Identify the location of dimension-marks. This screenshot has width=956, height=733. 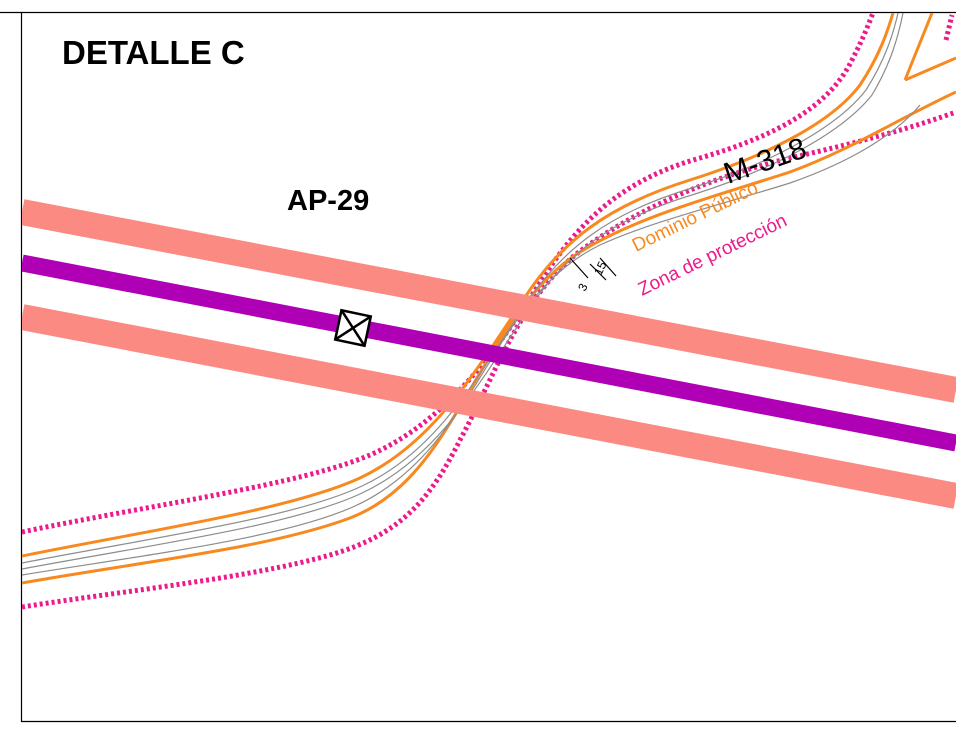
(593, 269).